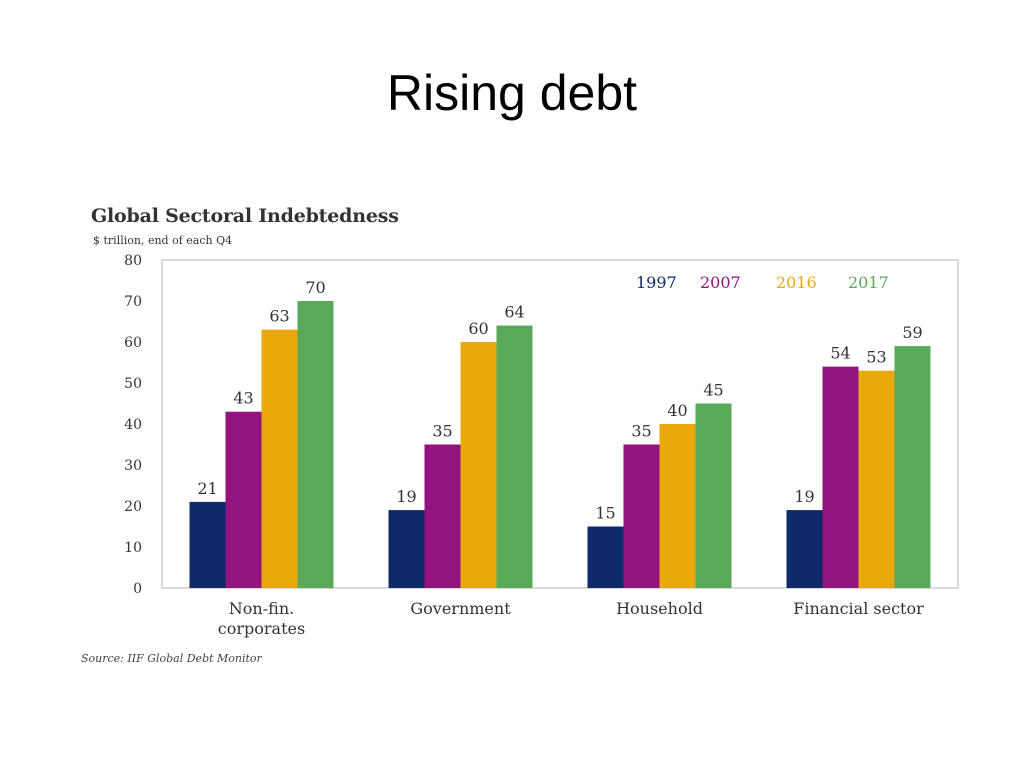 The width and height of the screenshot is (1024, 768). I want to click on chart-subtitle: $ trillion, end of each Q4, so click(163, 240).